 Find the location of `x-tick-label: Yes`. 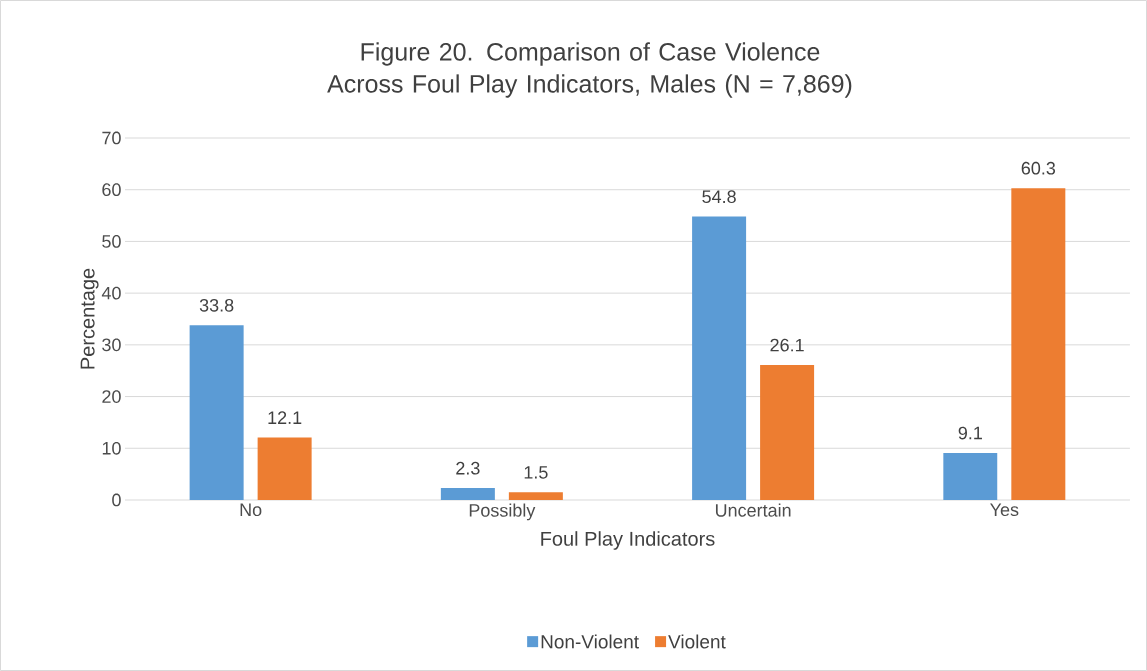

x-tick-label: Yes is located at coordinates (1004, 510).